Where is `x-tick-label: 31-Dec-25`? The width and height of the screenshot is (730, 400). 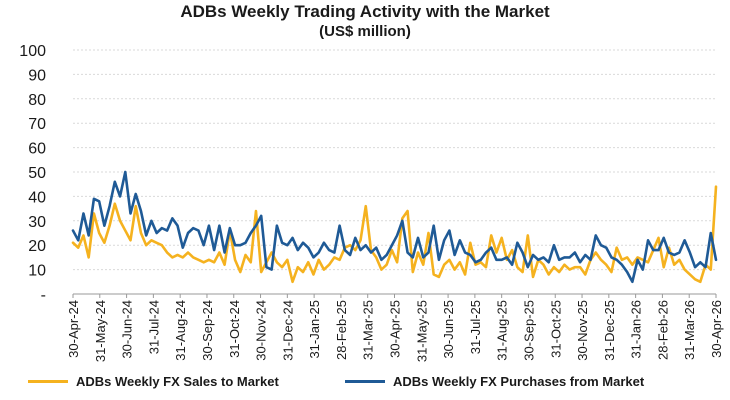 x-tick-label: 31-Dec-25 is located at coordinates (609, 330).